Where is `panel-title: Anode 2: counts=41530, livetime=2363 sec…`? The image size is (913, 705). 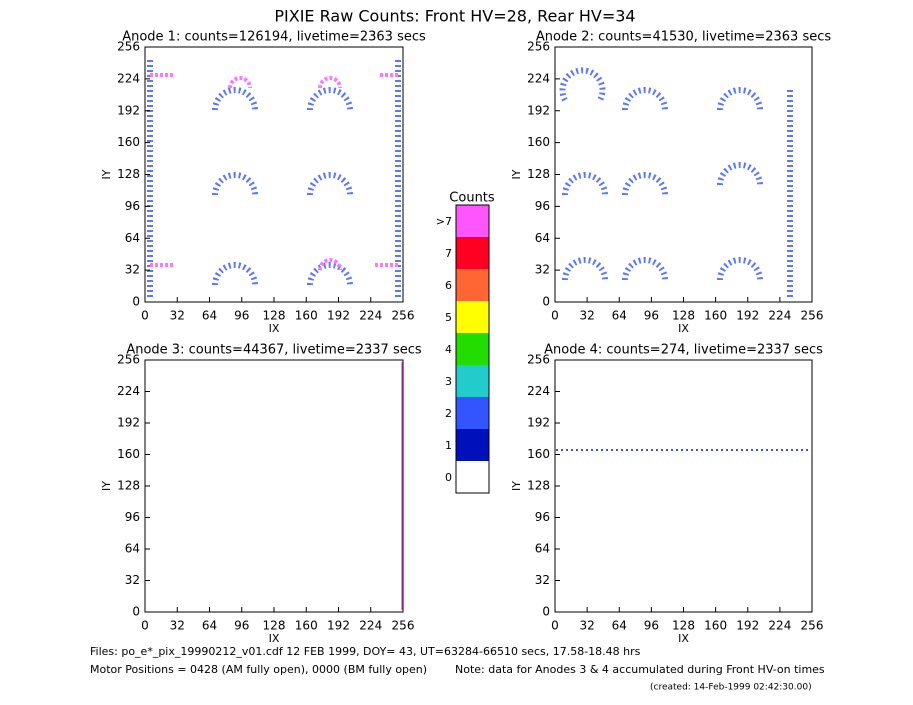 panel-title: Anode 2: counts=41530, livetime=2363 sec… is located at coordinates (684, 37).